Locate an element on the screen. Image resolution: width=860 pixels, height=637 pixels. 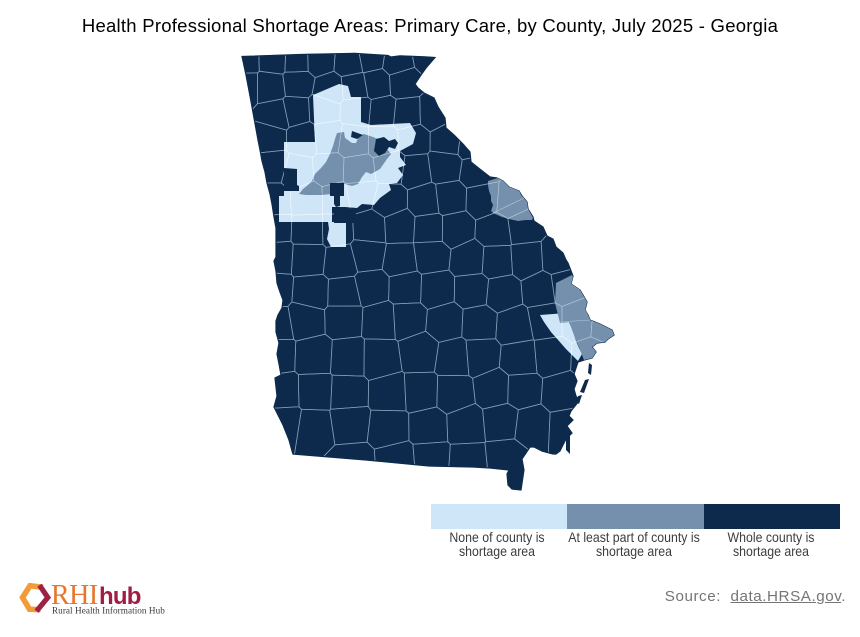
svg-text: Rural Health Information Hub is located at coordinates (108, 611).